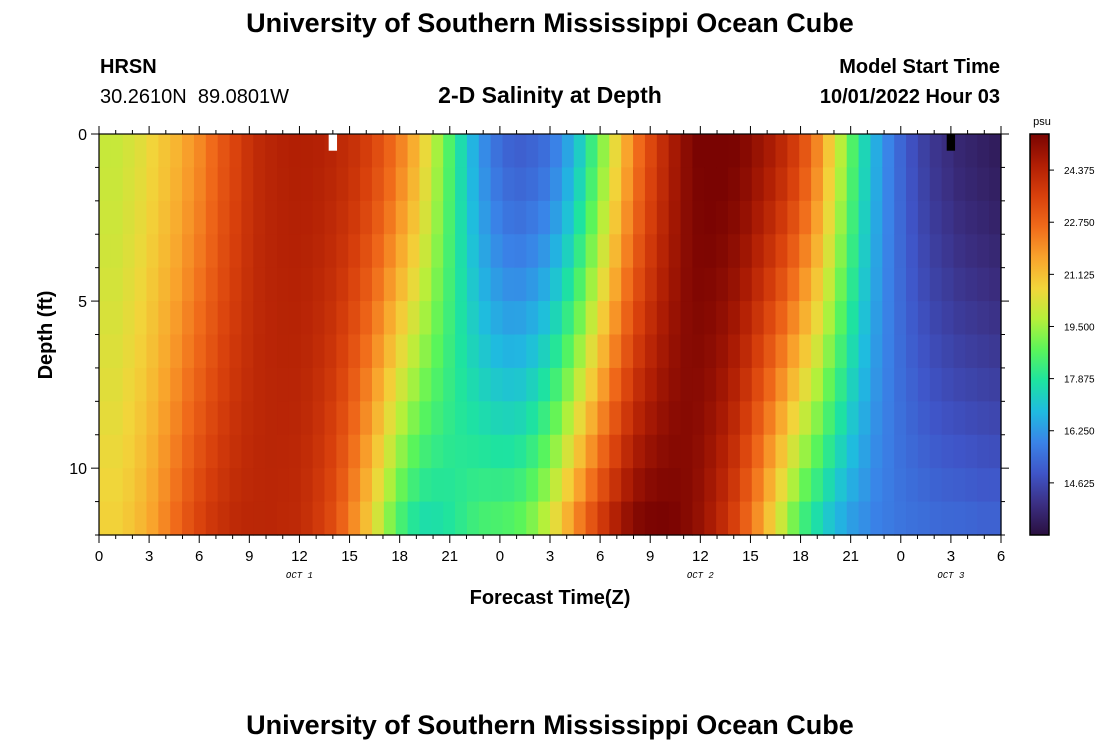  Describe the element at coordinates (600, 556) in the screenshot. I see `x-tick-label: 6` at that location.